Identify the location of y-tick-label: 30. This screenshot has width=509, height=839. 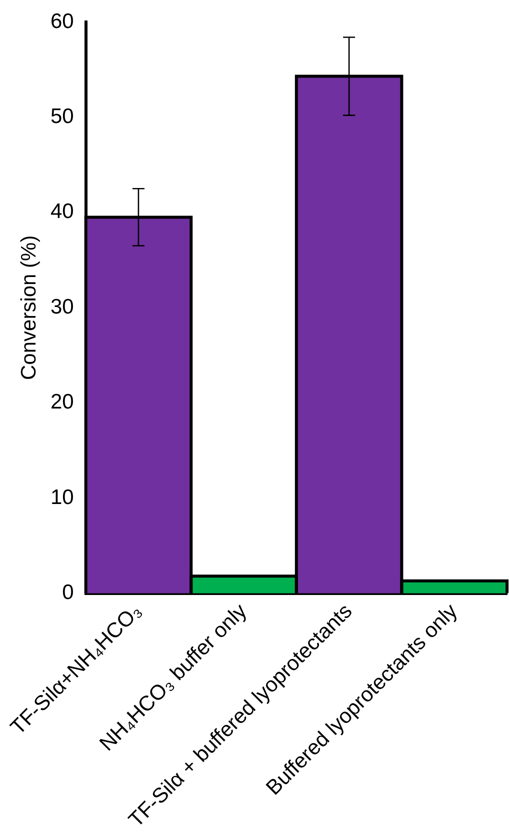
(62, 306).